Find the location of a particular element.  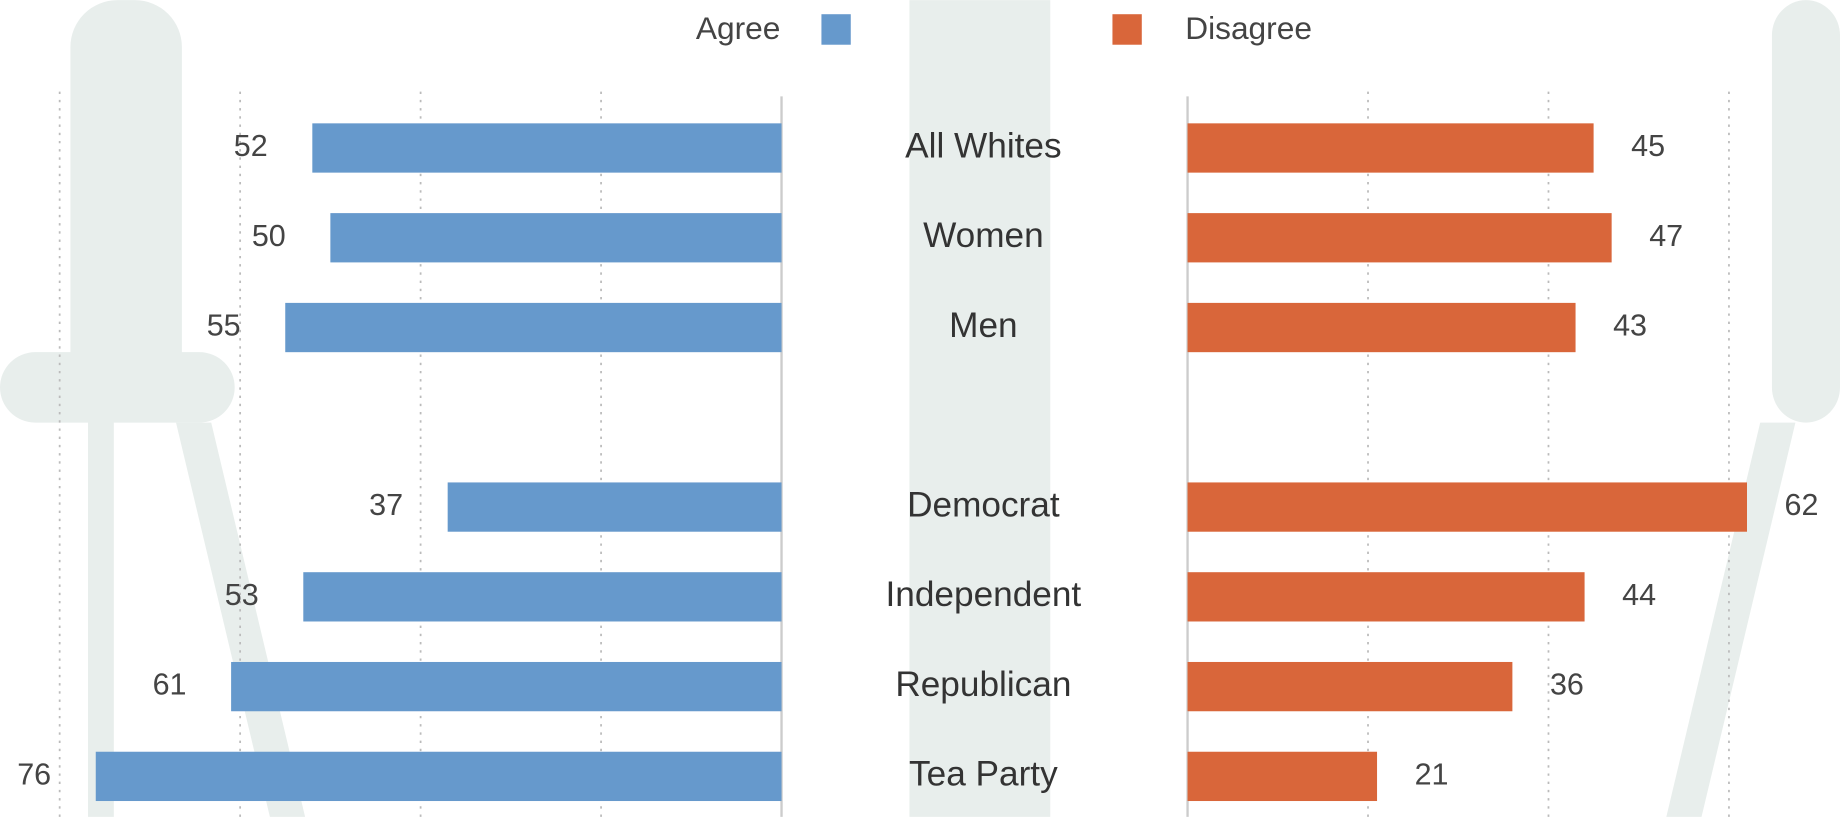

value-label: 36 is located at coordinates (1567, 685).